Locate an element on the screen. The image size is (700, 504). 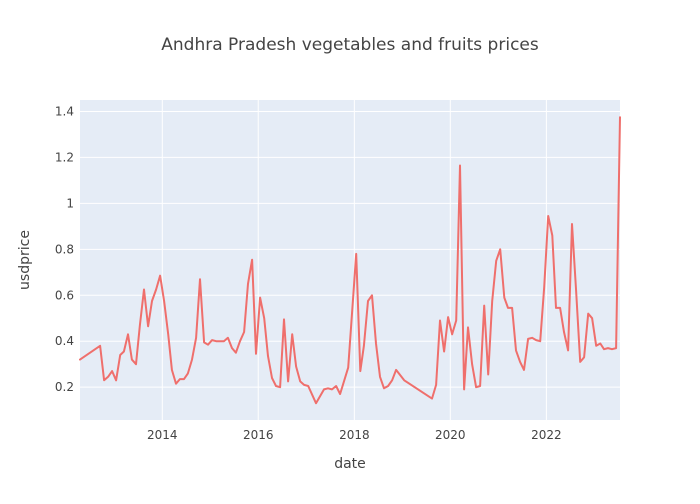
y-tick-label: 0.6 is located at coordinates (64, 295).